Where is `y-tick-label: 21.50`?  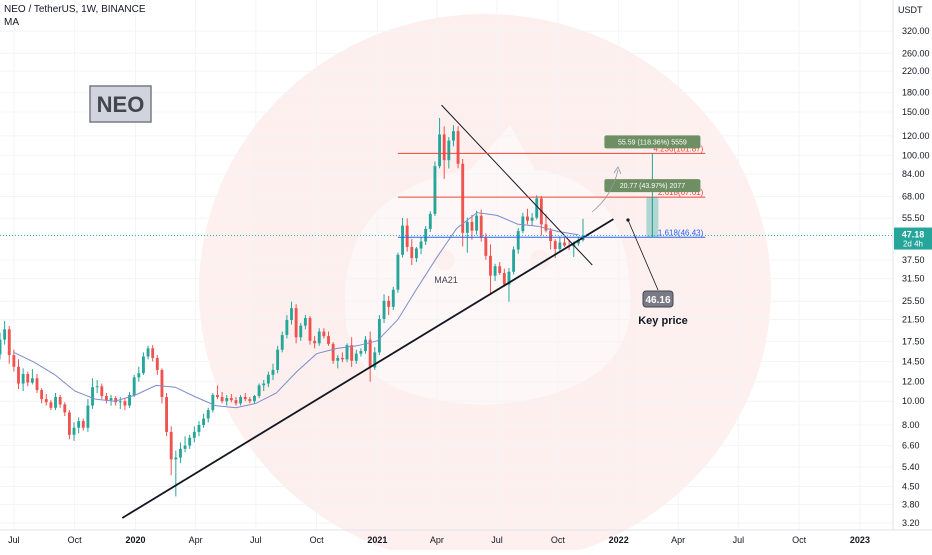 y-tick-label: 21.50 is located at coordinates (913, 319).